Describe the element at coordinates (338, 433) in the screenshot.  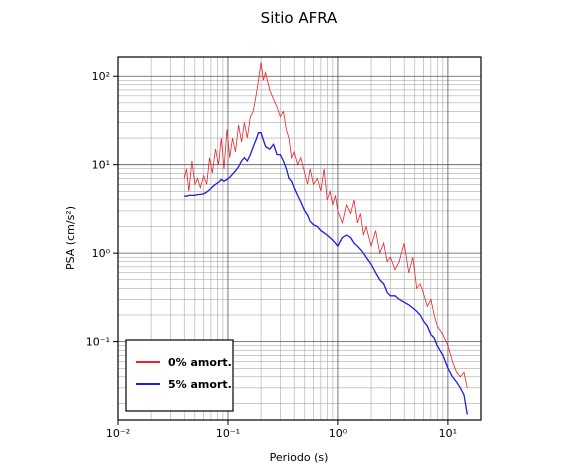
I see `x-tick-label: 10⁰` at that location.